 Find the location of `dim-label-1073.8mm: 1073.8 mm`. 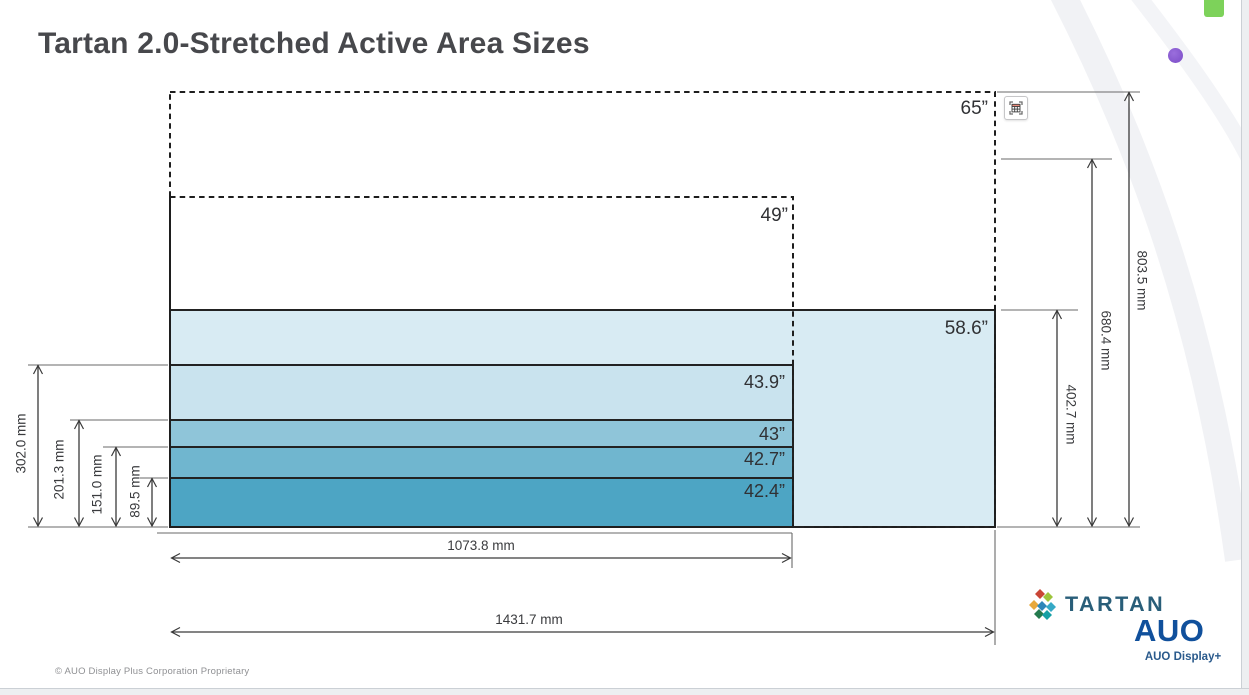

dim-label-1073.8mm: 1073.8 mm is located at coordinates (481, 545).